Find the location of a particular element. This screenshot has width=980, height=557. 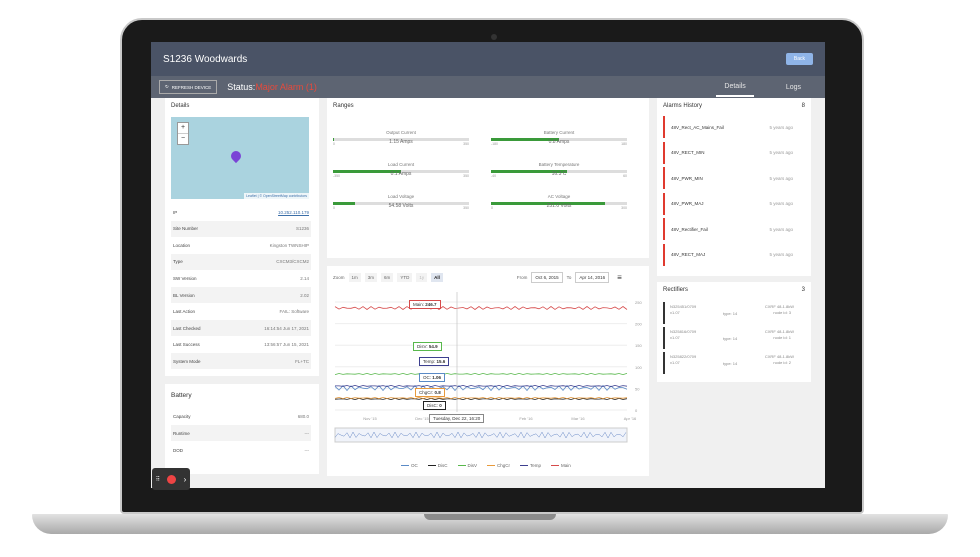

gauge-bar is located at coordinates (401, 171).